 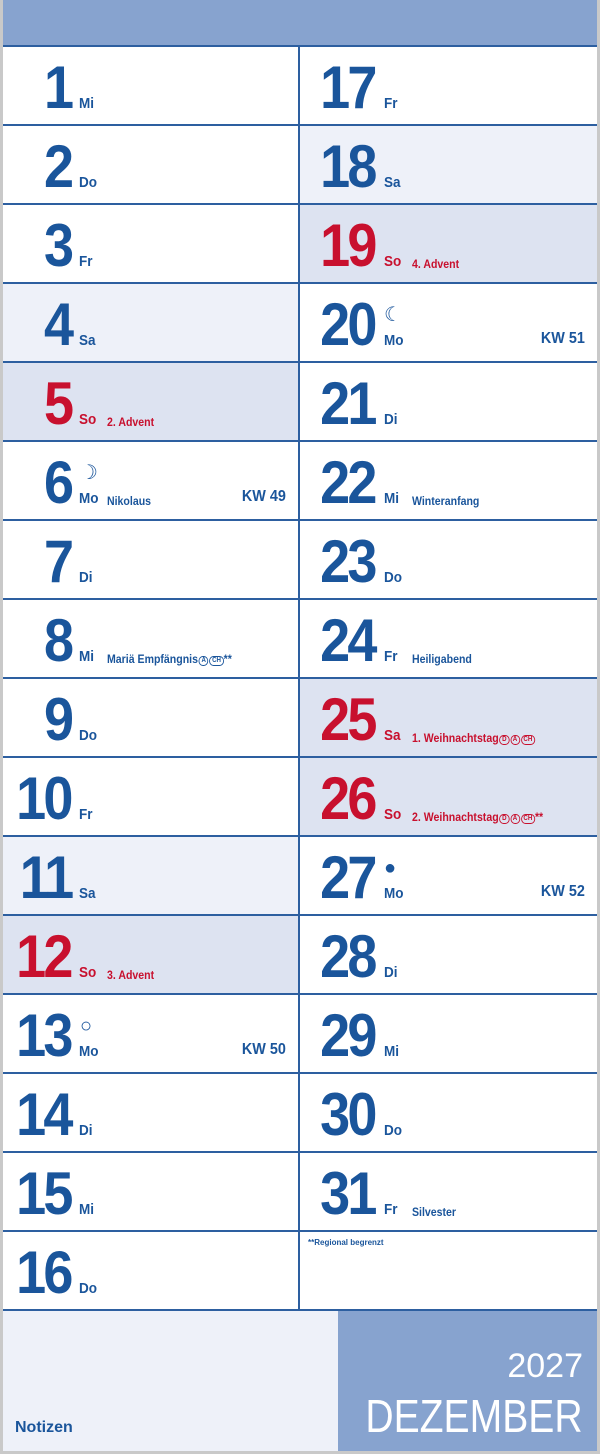 What do you see at coordinates (58, 403) in the screenshot?
I see `day-number: 5` at bounding box center [58, 403].